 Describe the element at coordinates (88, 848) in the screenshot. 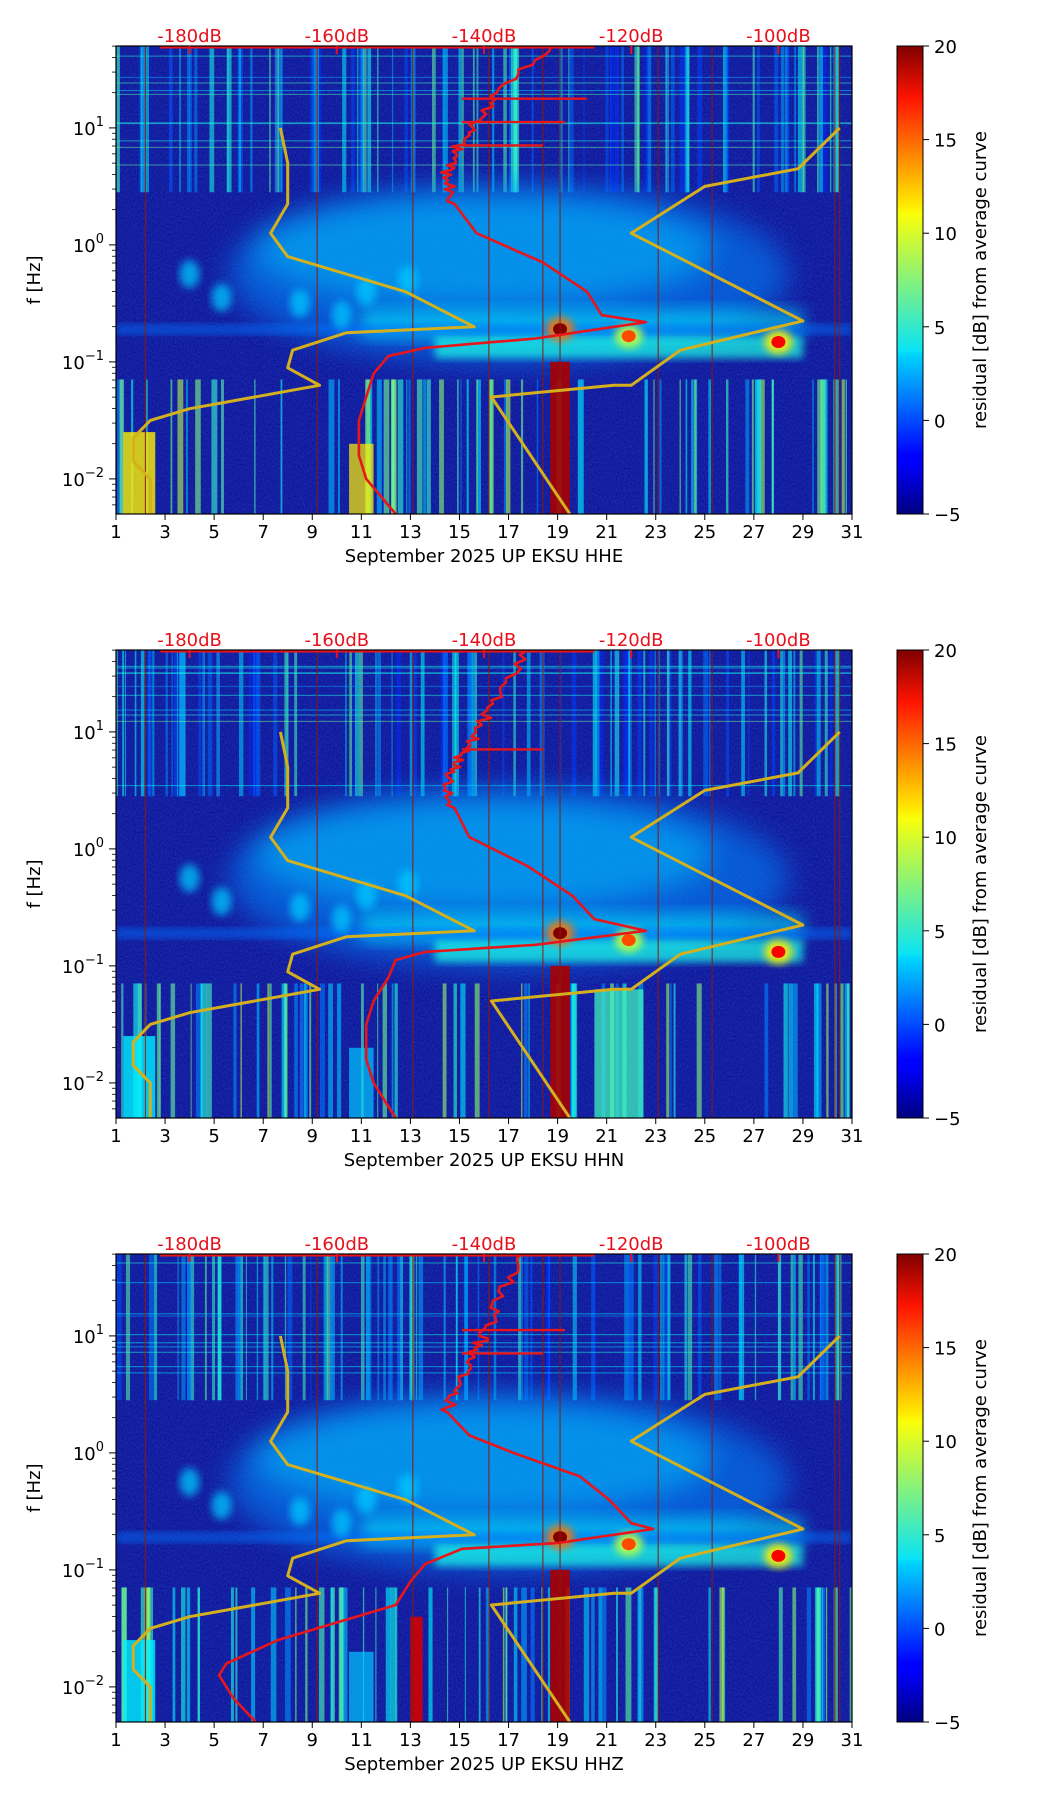

I see `y-tick-label: 10⁰` at that location.